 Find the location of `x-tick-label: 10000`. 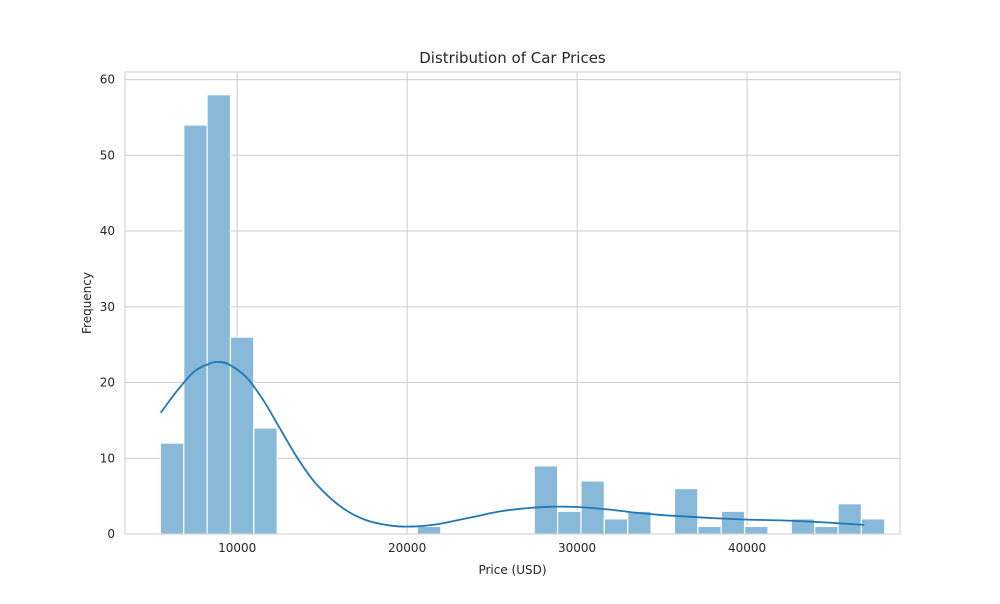

x-tick-label: 10000 is located at coordinates (237, 548).